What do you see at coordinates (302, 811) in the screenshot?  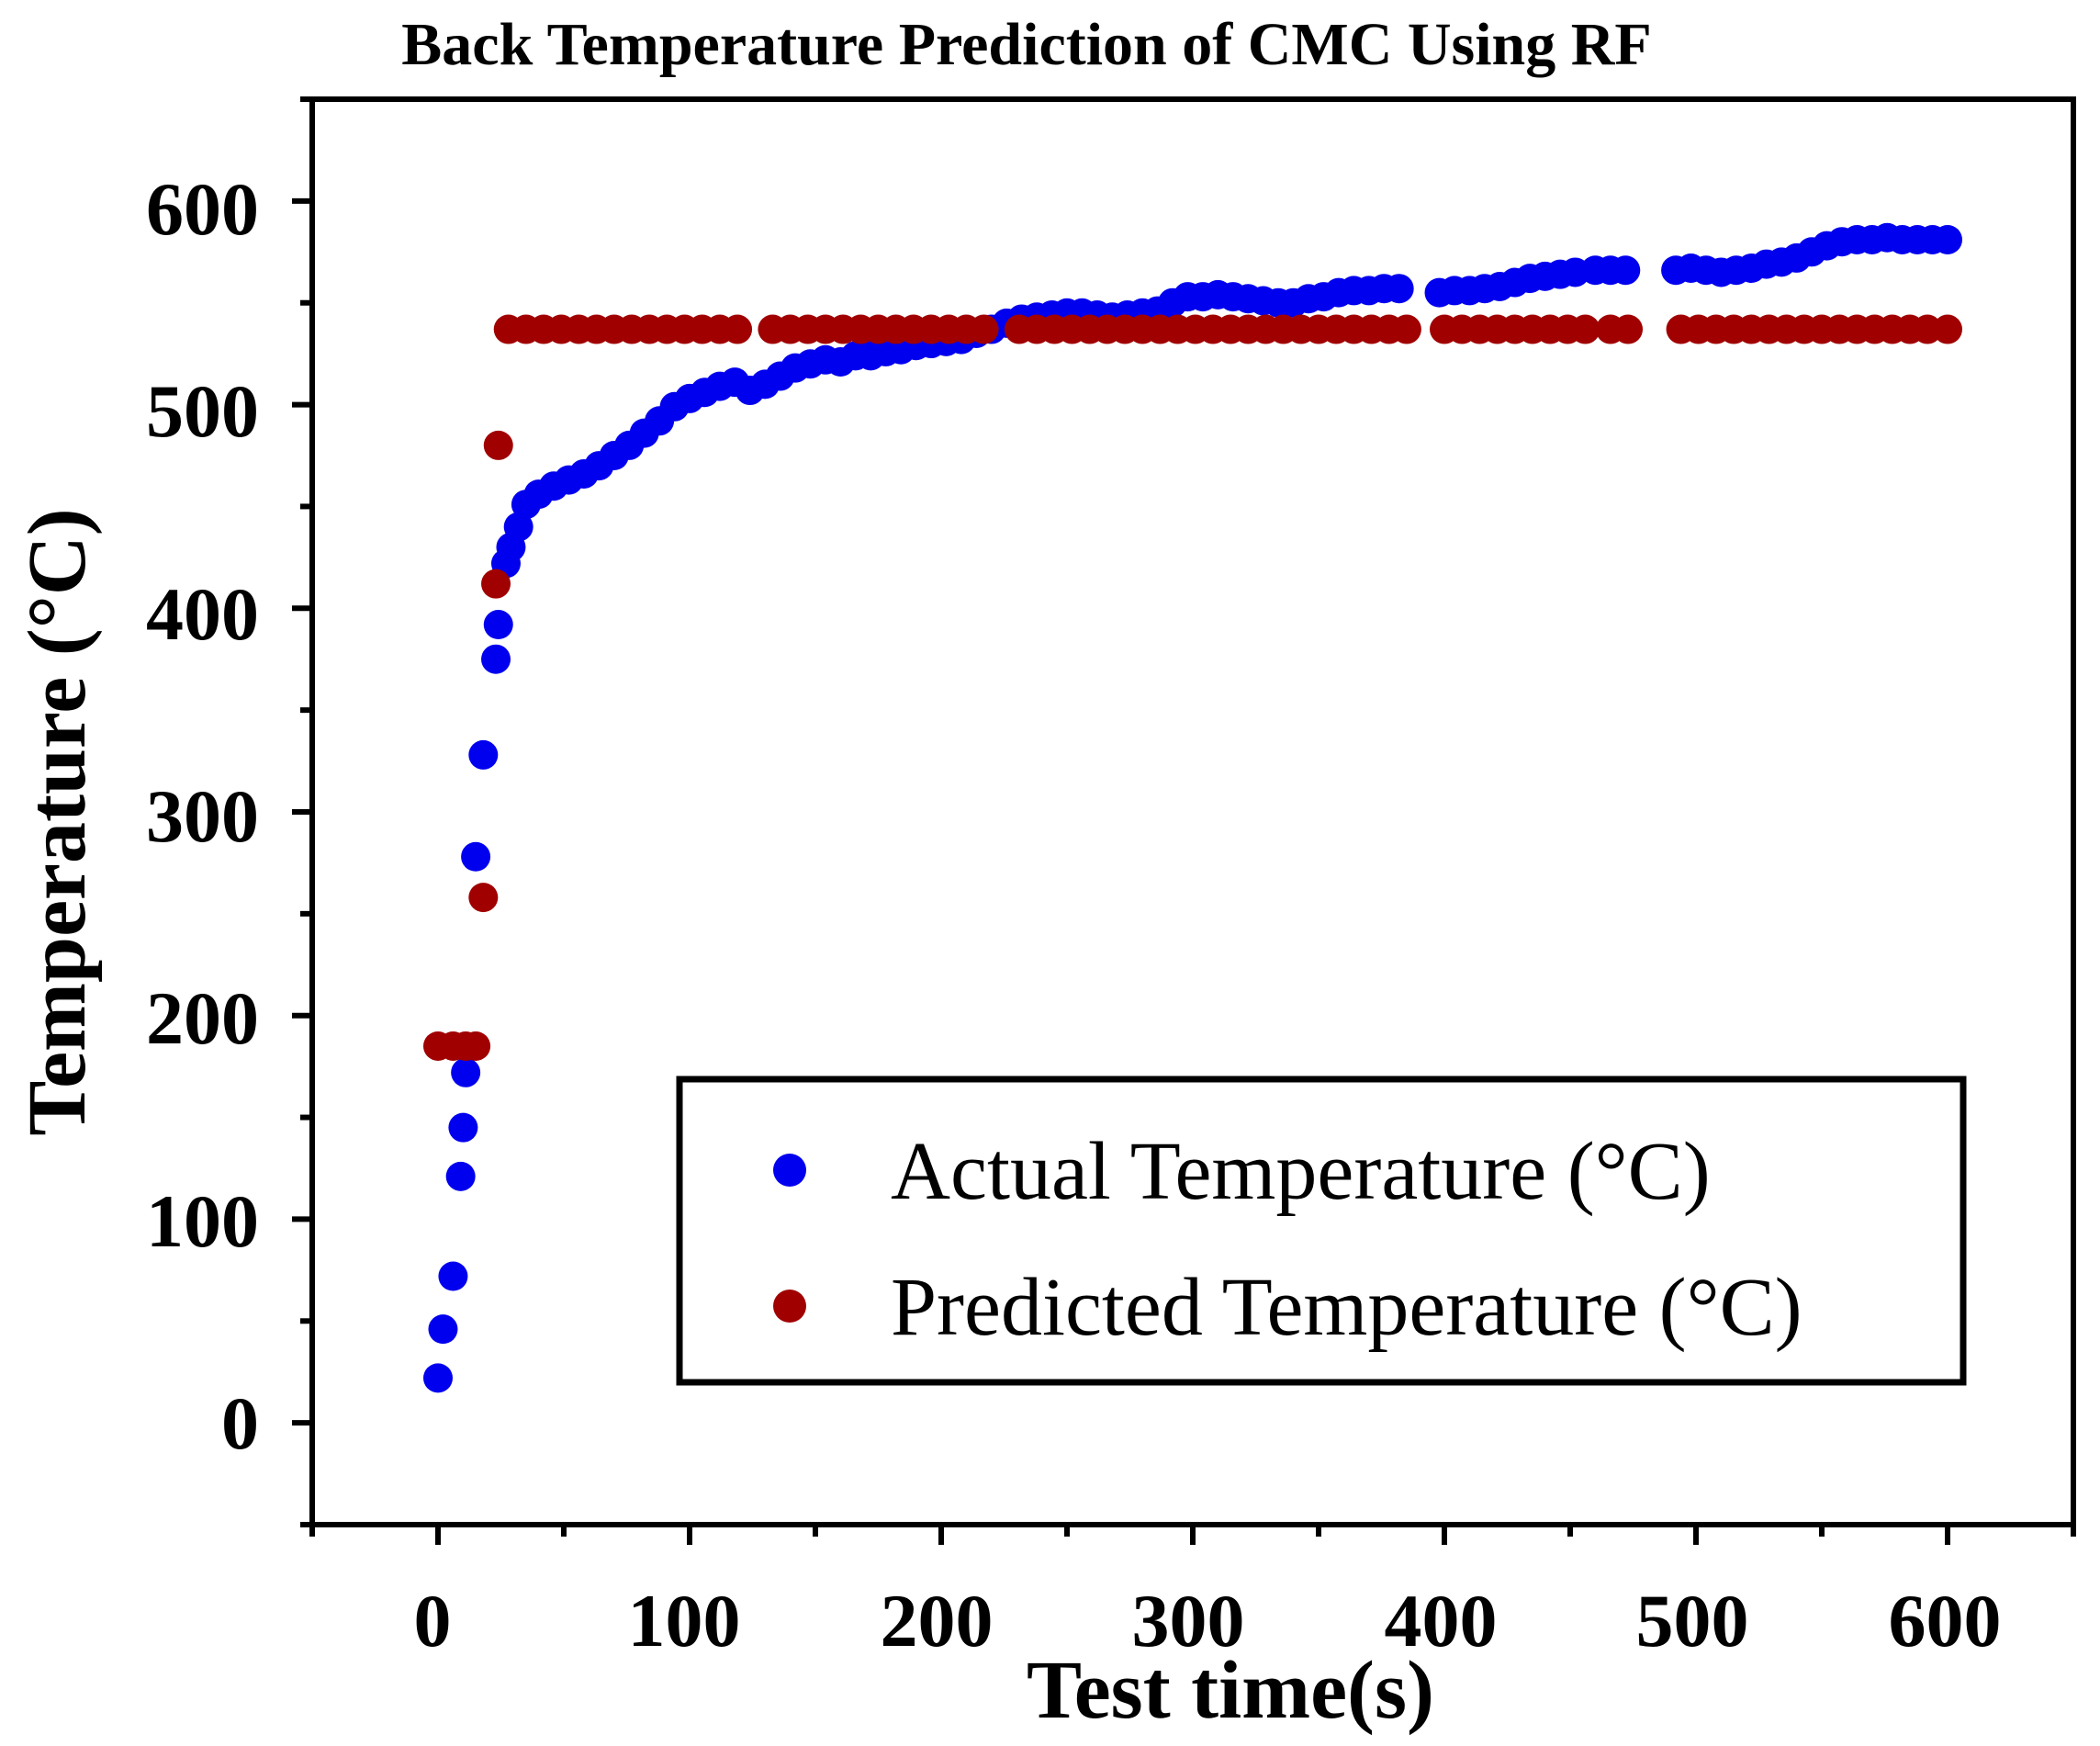 I see `y-axis-ticks` at bounding box center [302, 811].